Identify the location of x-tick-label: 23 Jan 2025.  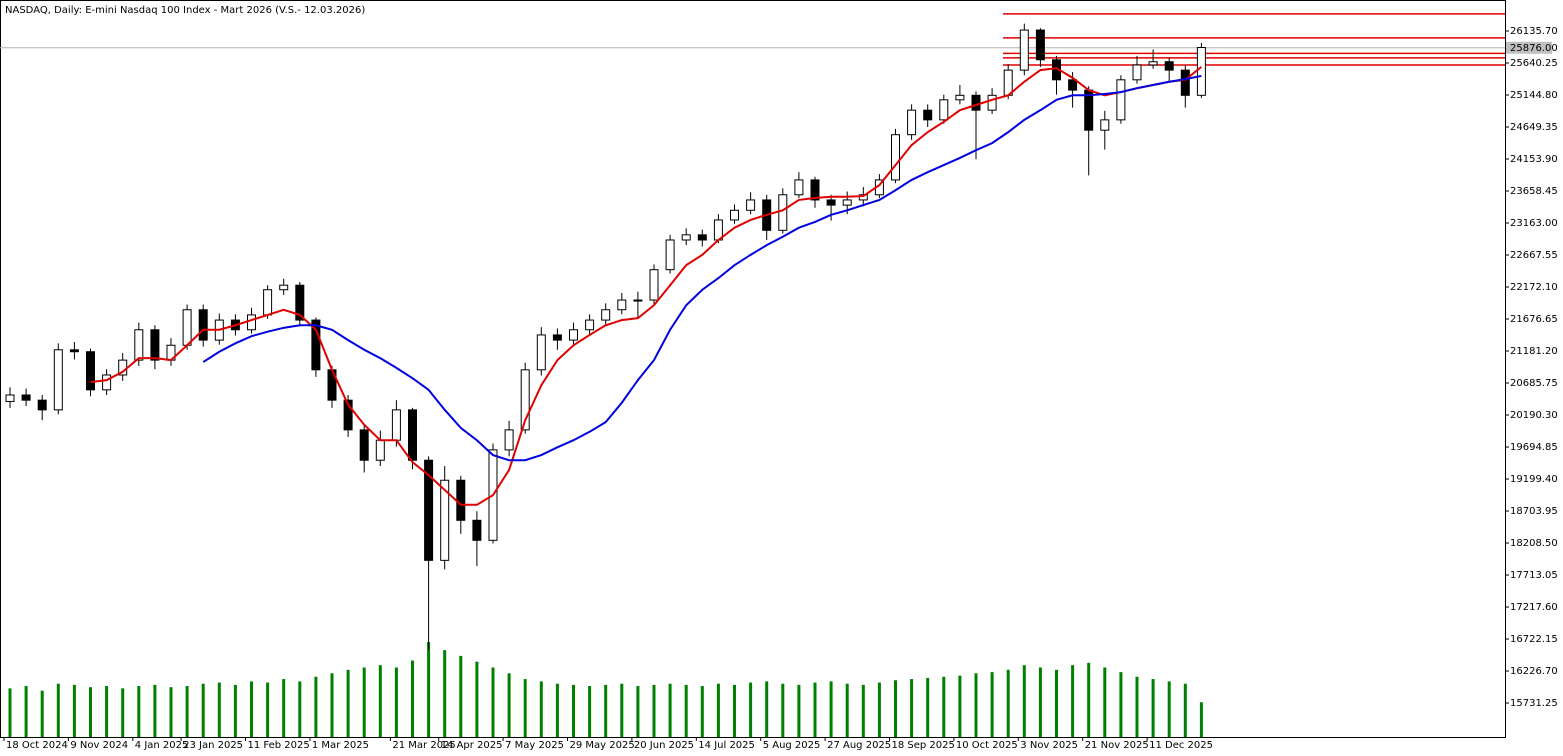
(213, 745).